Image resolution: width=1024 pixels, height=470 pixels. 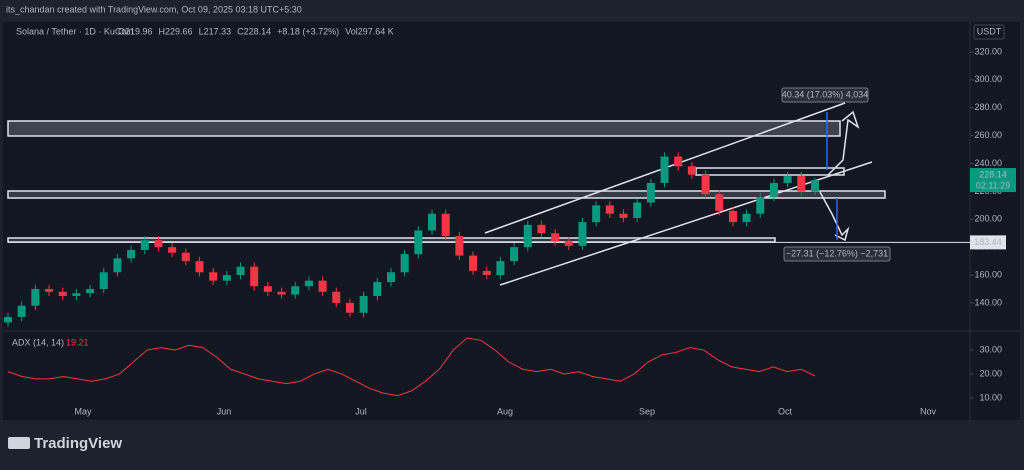 What do you see at coordinates (770, 171) in the screenshot?
I see `breakout-box` at bounding box center [770, 171].